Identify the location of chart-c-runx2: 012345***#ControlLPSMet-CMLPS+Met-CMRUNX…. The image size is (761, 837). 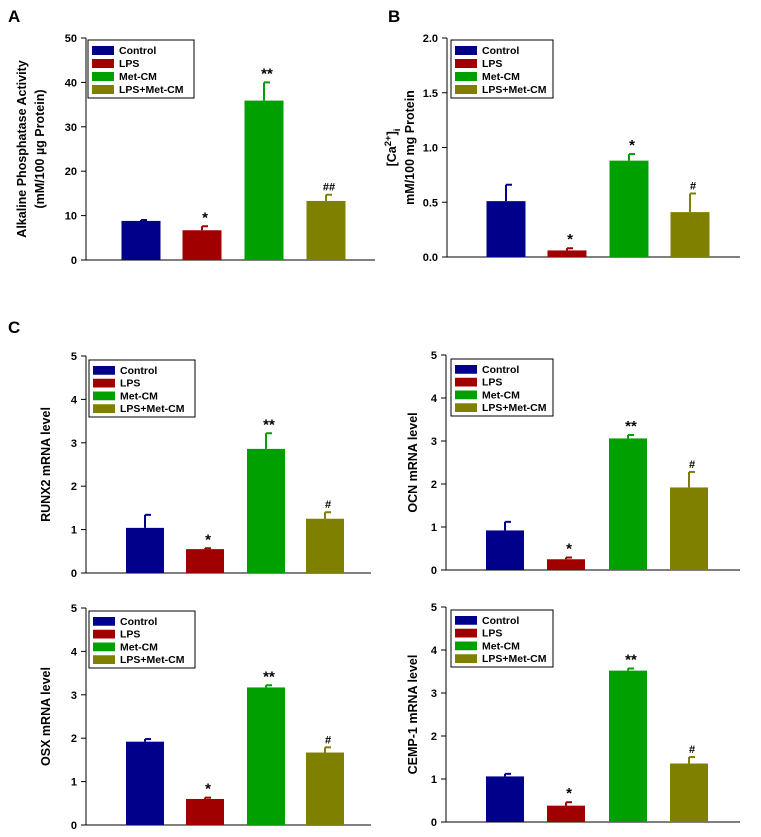
(205, 465).